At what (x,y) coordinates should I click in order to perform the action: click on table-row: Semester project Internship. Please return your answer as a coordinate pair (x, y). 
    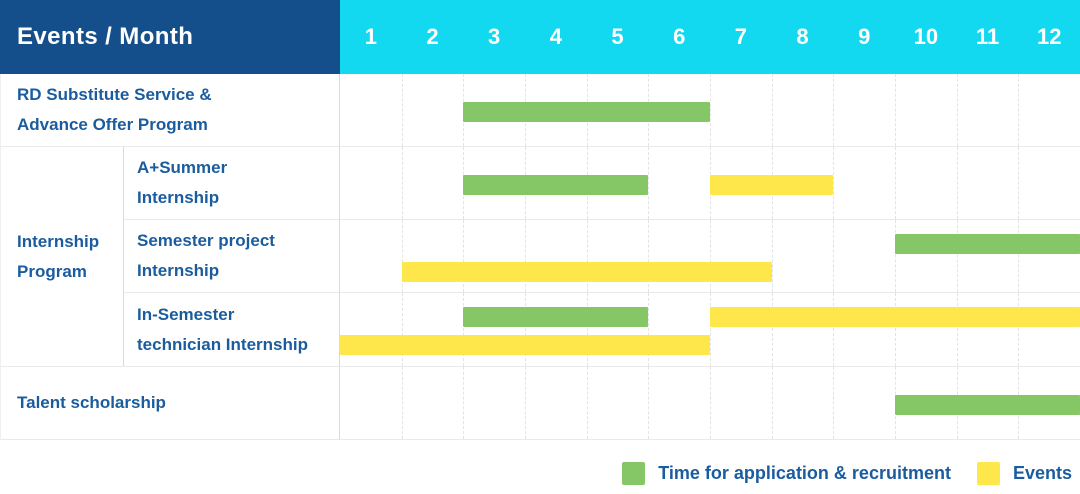
    Looking at the image, I should click on (602, 256).